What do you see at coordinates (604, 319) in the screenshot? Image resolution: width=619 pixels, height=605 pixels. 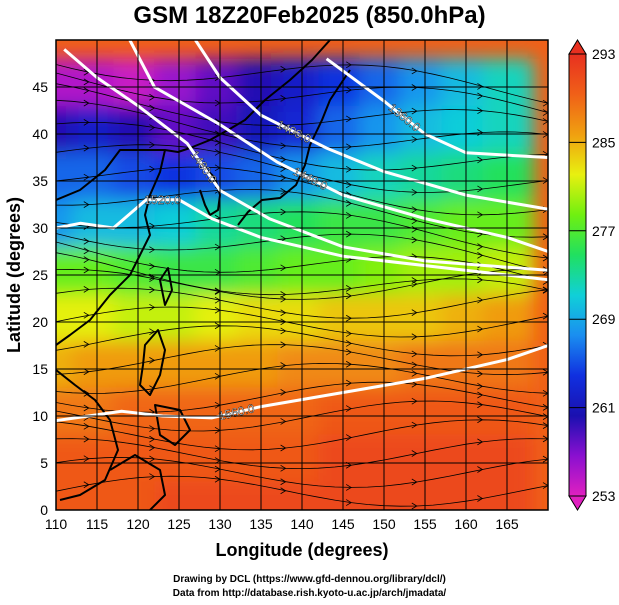 I see `colorbar-tick-label: 269` at bounding box center [604, 319].